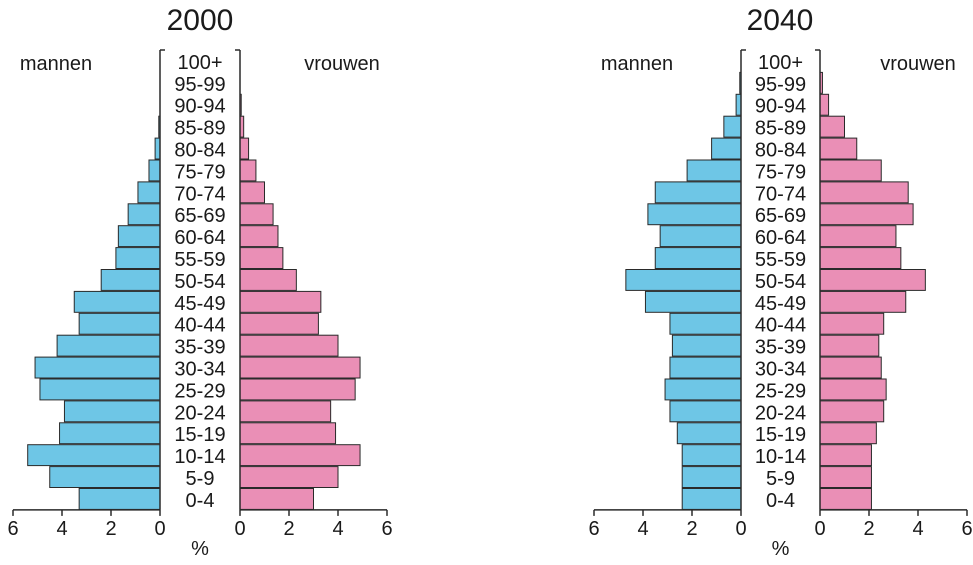 Image resolution: width=973 pixels, height=565 pixels. What do you see at coordinates (819, 529) in the screenshot?
I see `tick-label-women: 0` at bounding box center [819, 529].